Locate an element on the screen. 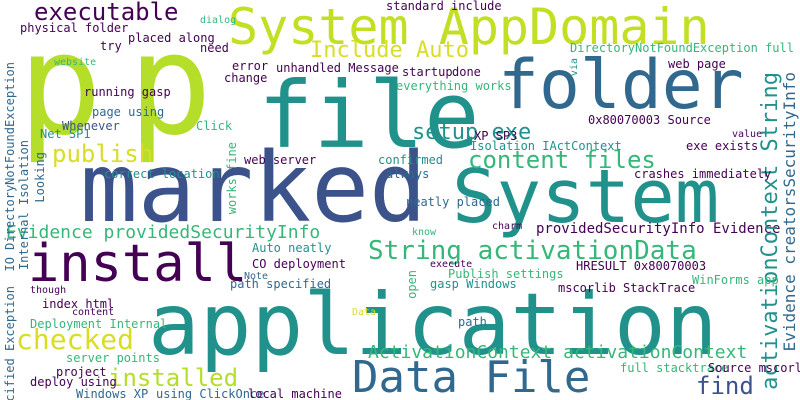 This screenshot has width=800, height=400. word-activationcontext-string: activationContext String is located at coordinates (771, 231).